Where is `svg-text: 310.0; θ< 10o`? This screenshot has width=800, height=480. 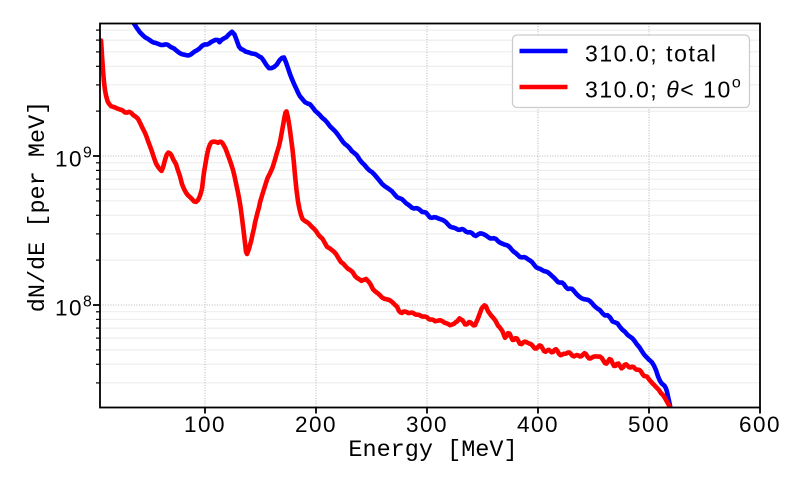 svg-text: 310.0; θ< 10o is located at coordinates (663, 89).